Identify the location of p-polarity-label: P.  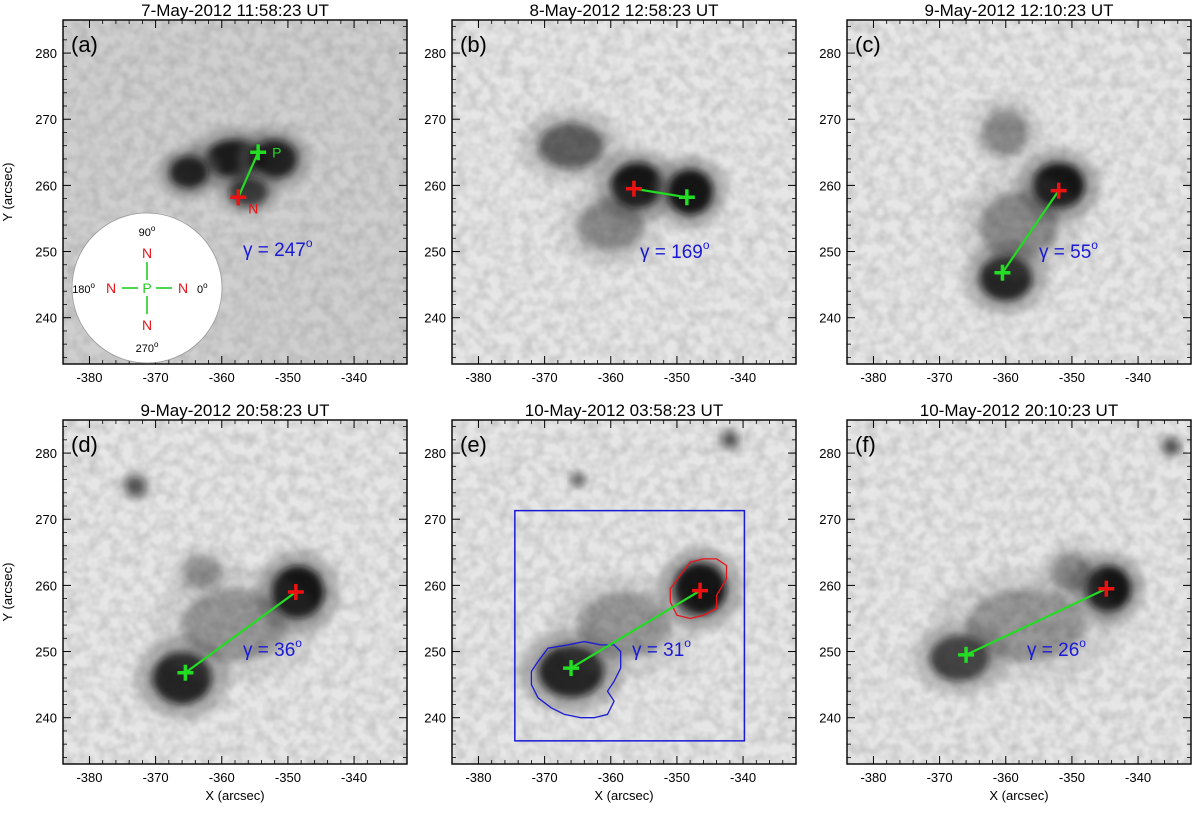
(276, 152).